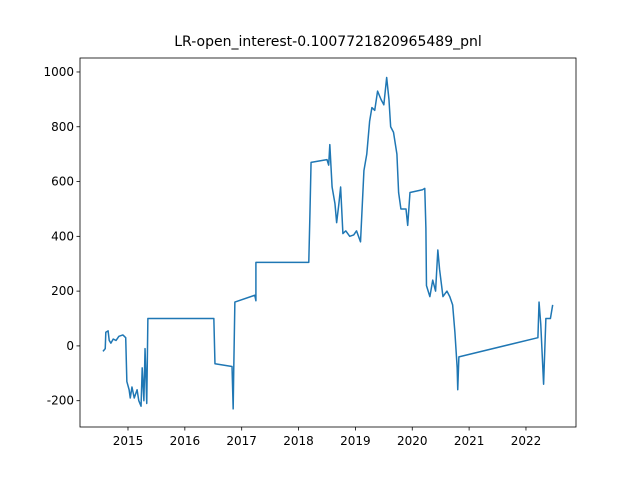 This screenshot has height=480, width=640. What do you see at coordinates (70, 346) in the screenshot?
I see `y-tick-label: 0` at bounding box center [70, 346].